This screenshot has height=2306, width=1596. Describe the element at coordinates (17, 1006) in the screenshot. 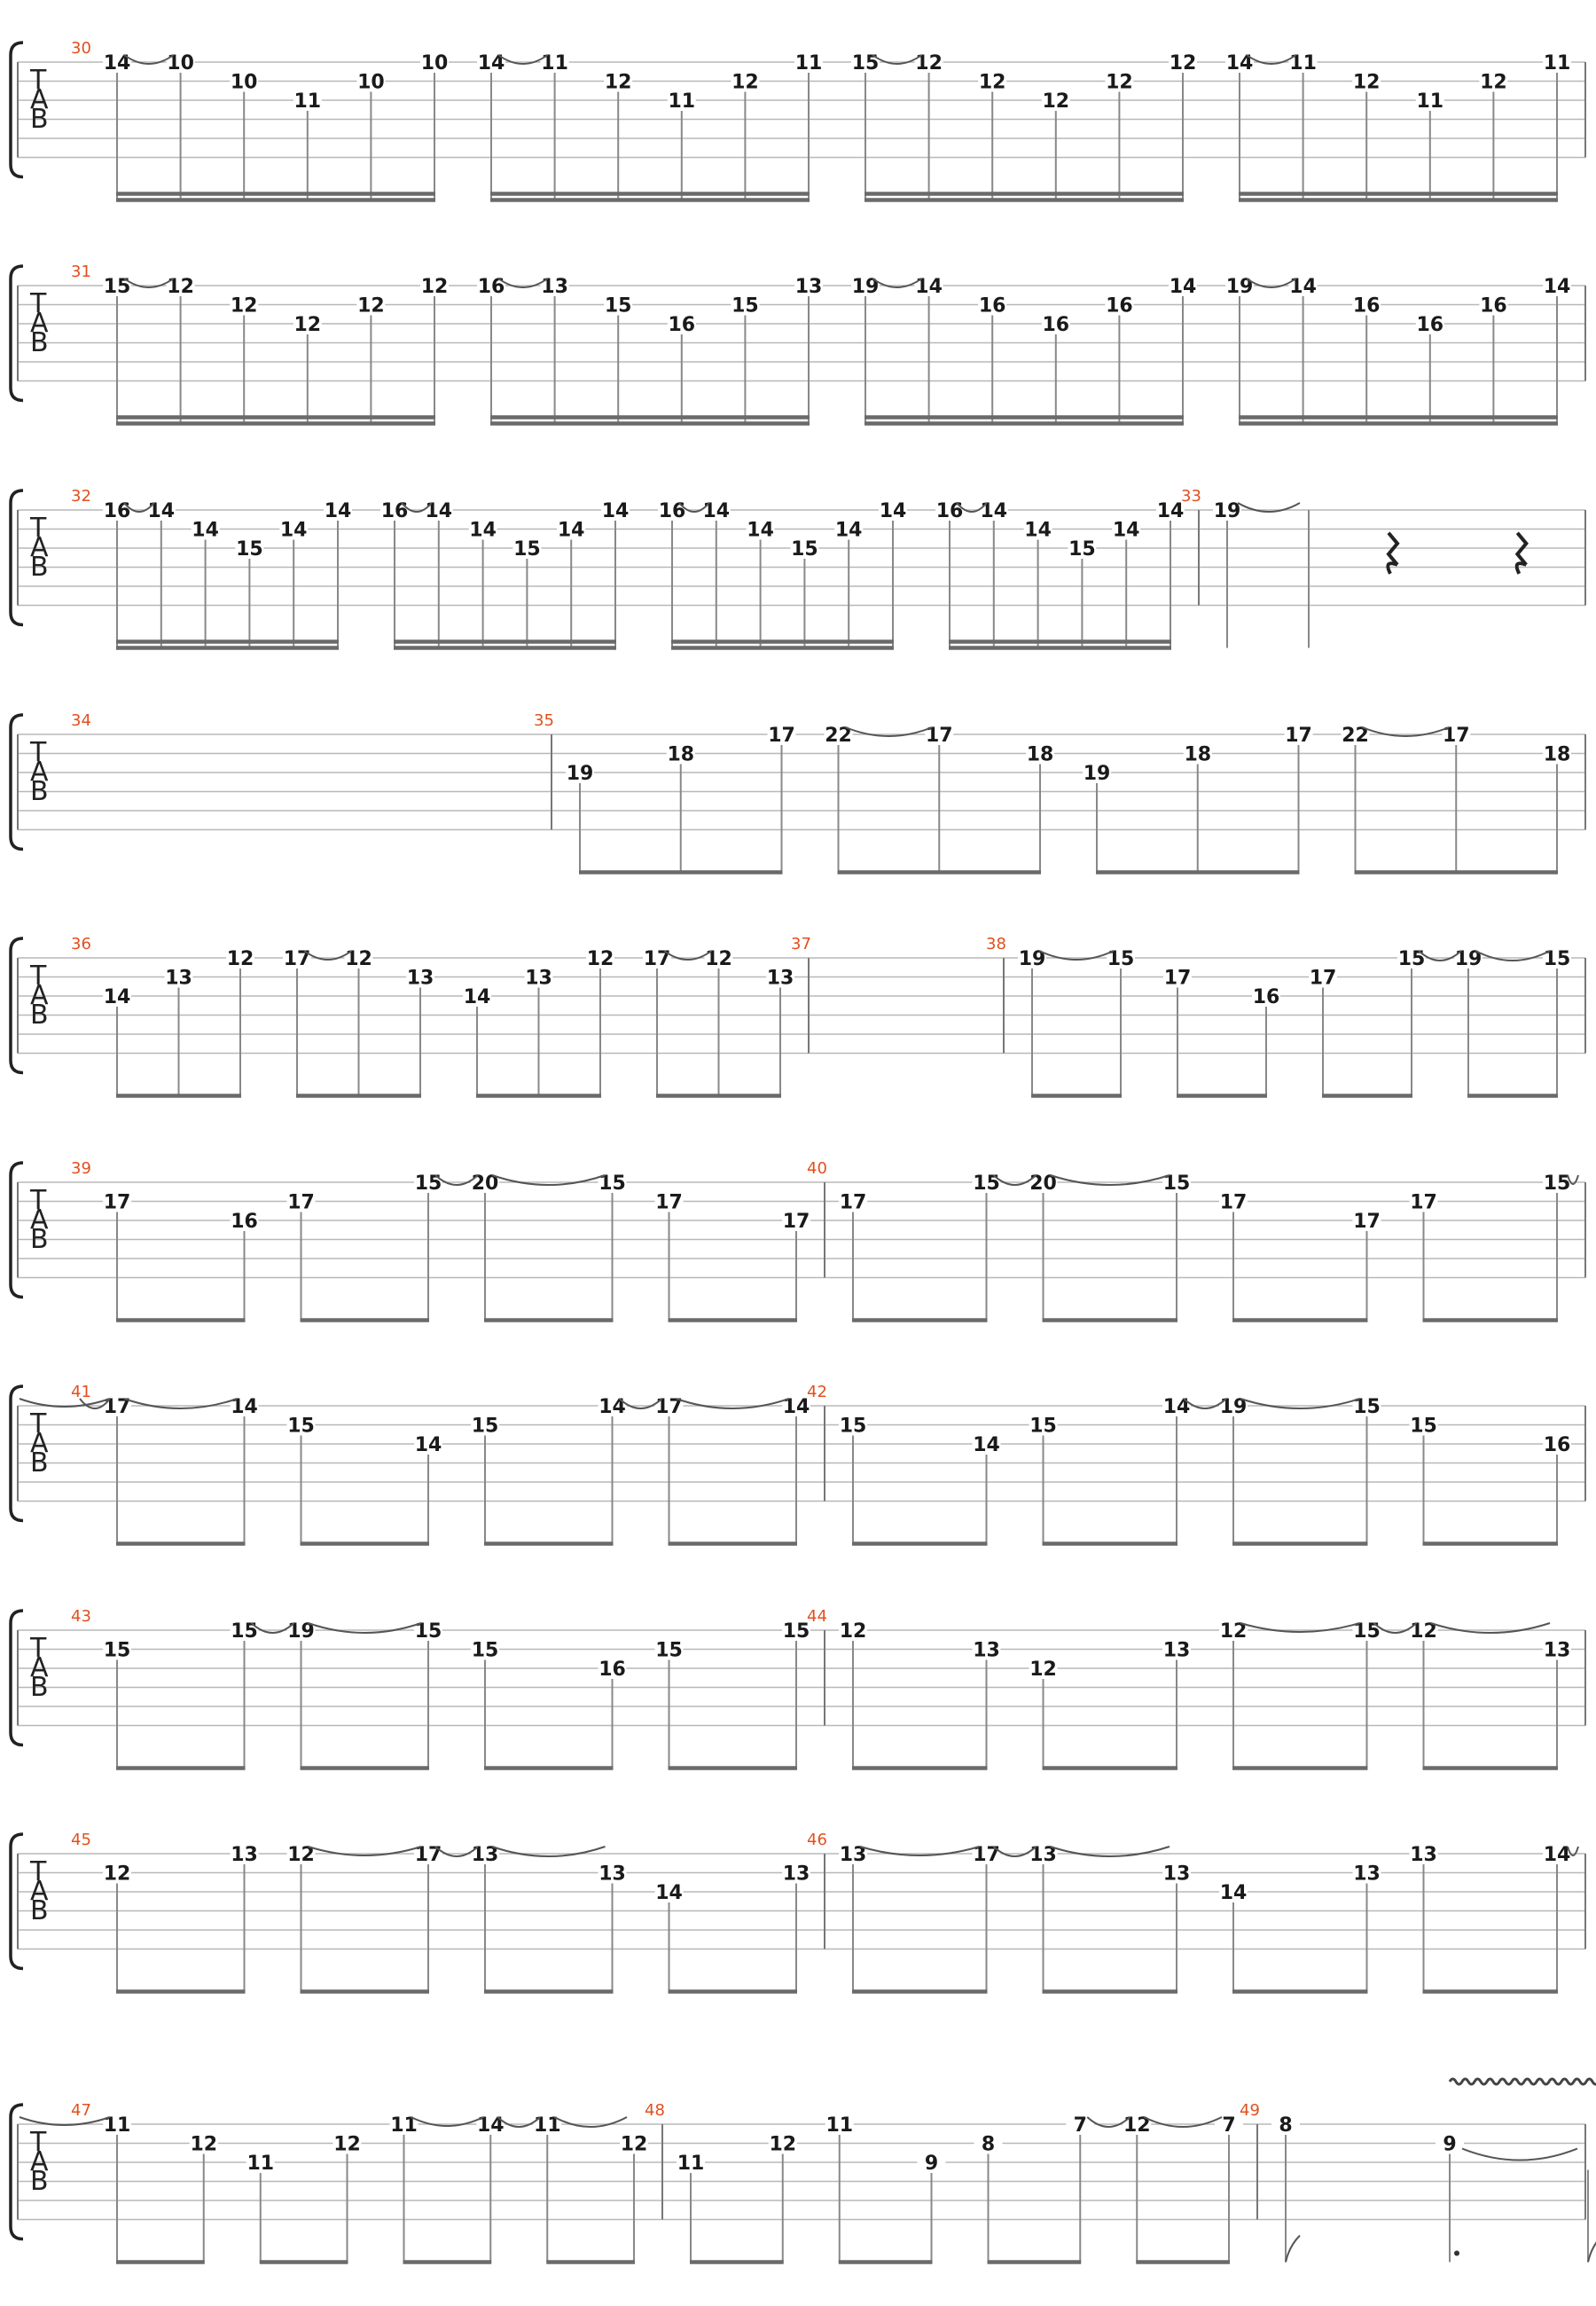

I see `system-brace` at that location.